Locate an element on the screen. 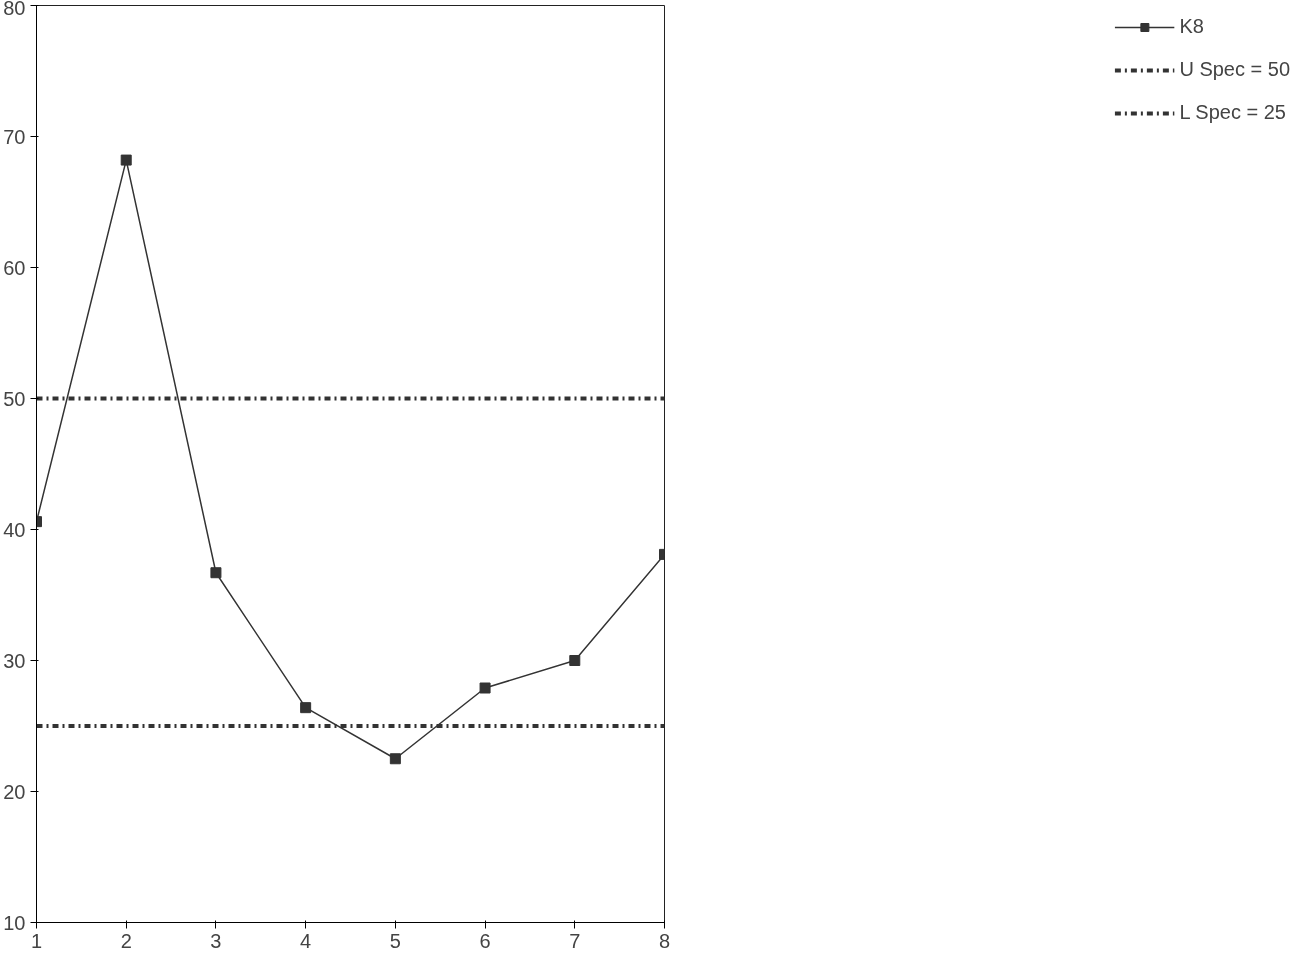  y-tick-label: 50 is located at coordinates (14, 398).